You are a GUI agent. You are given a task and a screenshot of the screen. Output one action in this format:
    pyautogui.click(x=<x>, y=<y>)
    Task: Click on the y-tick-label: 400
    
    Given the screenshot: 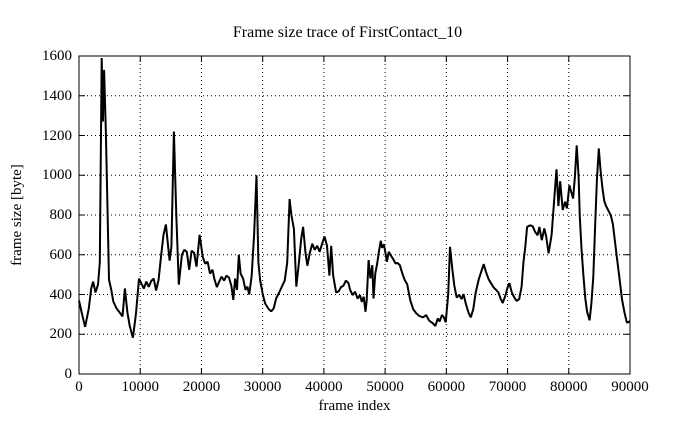 What is the action you would take?
    pyautogui.click(x=61, y=294)
    